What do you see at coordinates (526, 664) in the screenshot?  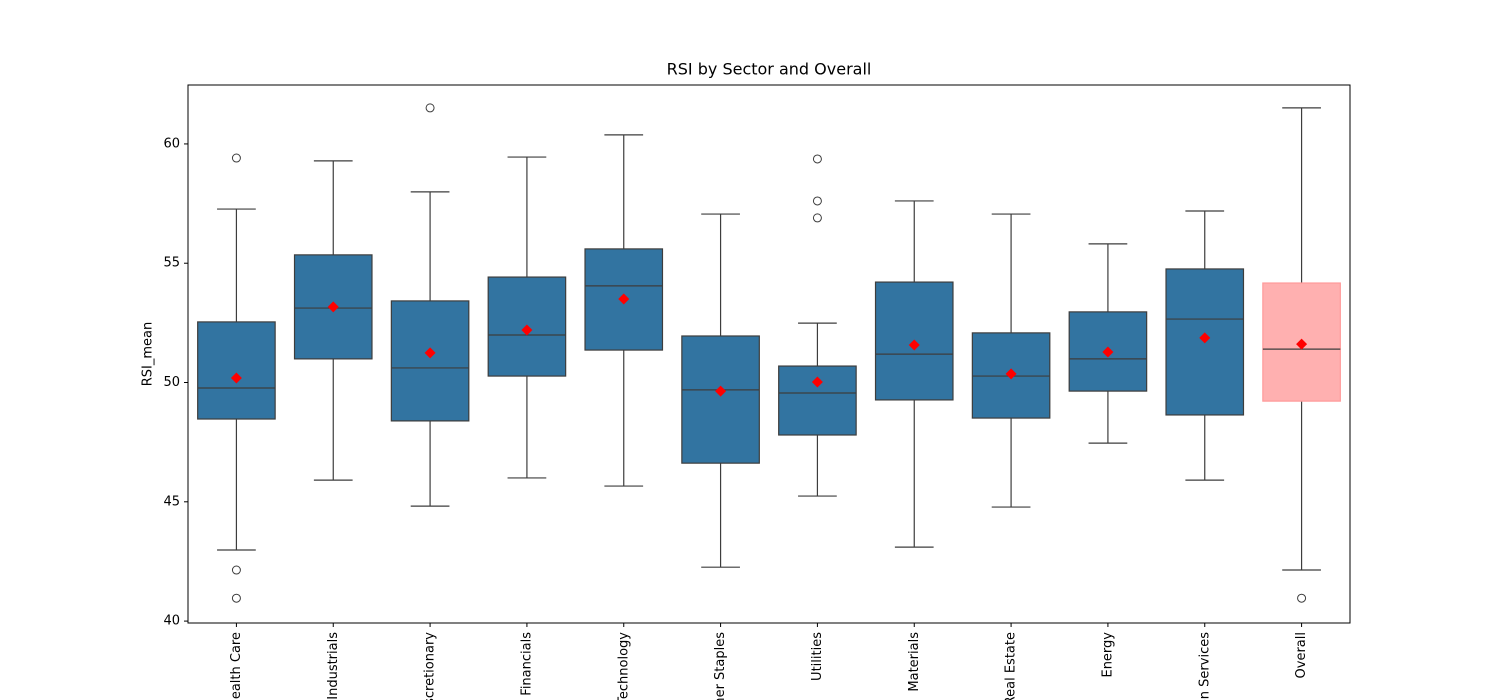 I see `x-tick-label: Financials` at bounding box center [526, 664].